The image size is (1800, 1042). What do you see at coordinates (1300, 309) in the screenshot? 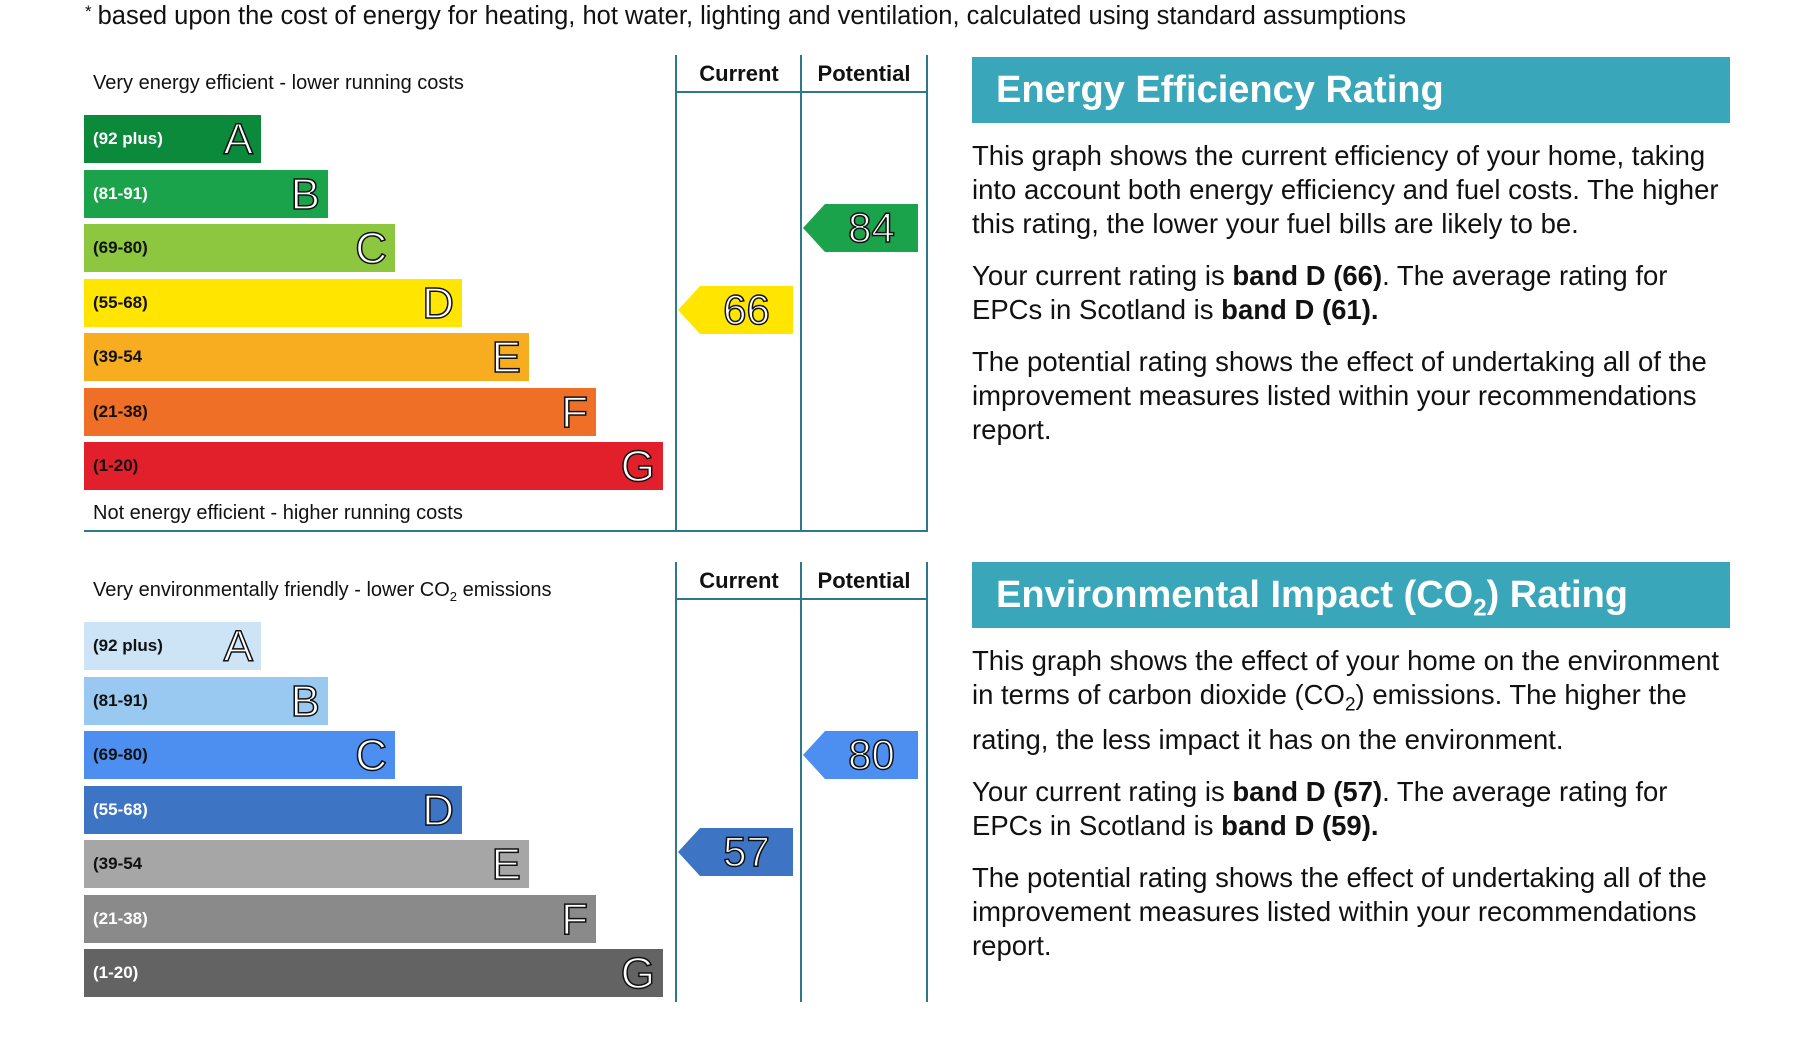
I see `average-band-text: band D (61).` at bounding box center [1300, 309].